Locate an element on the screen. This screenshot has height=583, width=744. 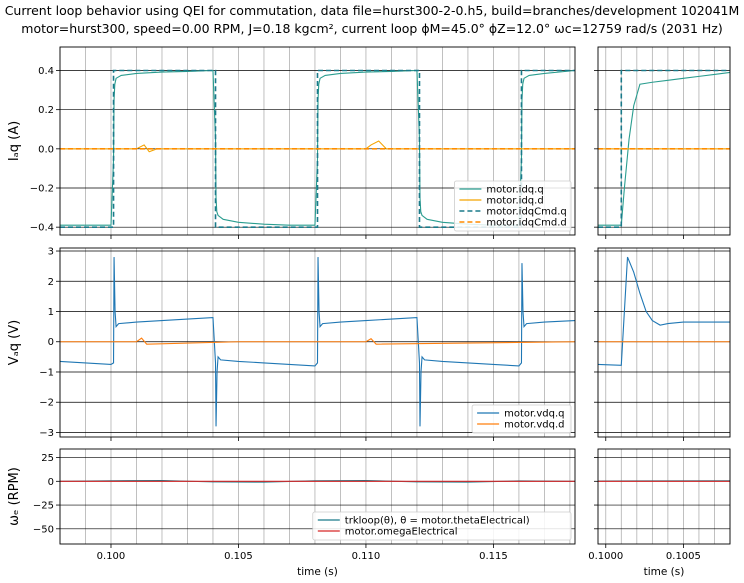
panel-voltage-zoom is located at coordinates (662, 344).